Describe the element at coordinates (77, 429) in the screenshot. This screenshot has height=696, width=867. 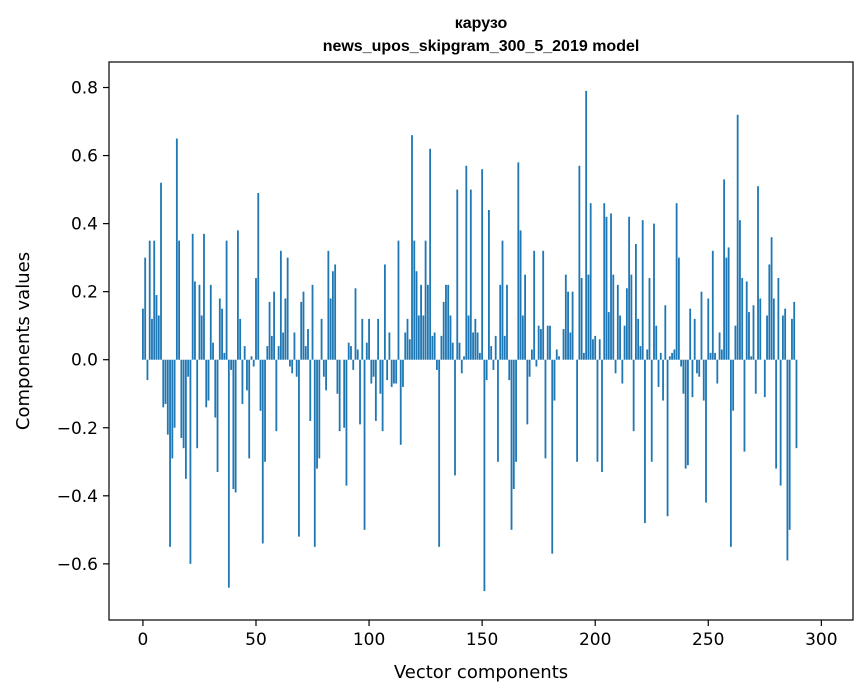
I see `y-tick-label: −0.2` at that location.